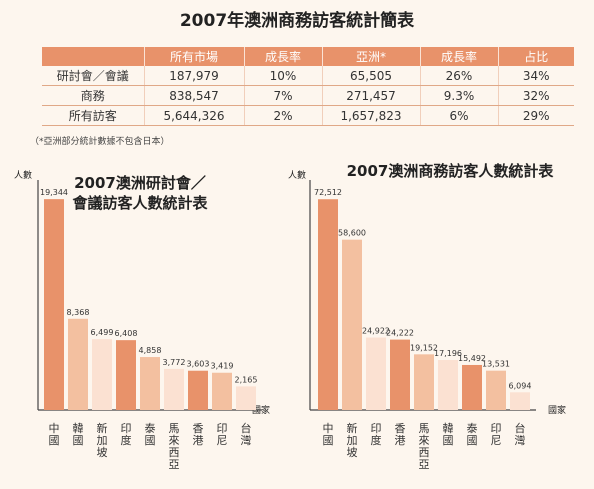  I want to click on chart-title: 會議訪客人數統計表, so click(140, 203).